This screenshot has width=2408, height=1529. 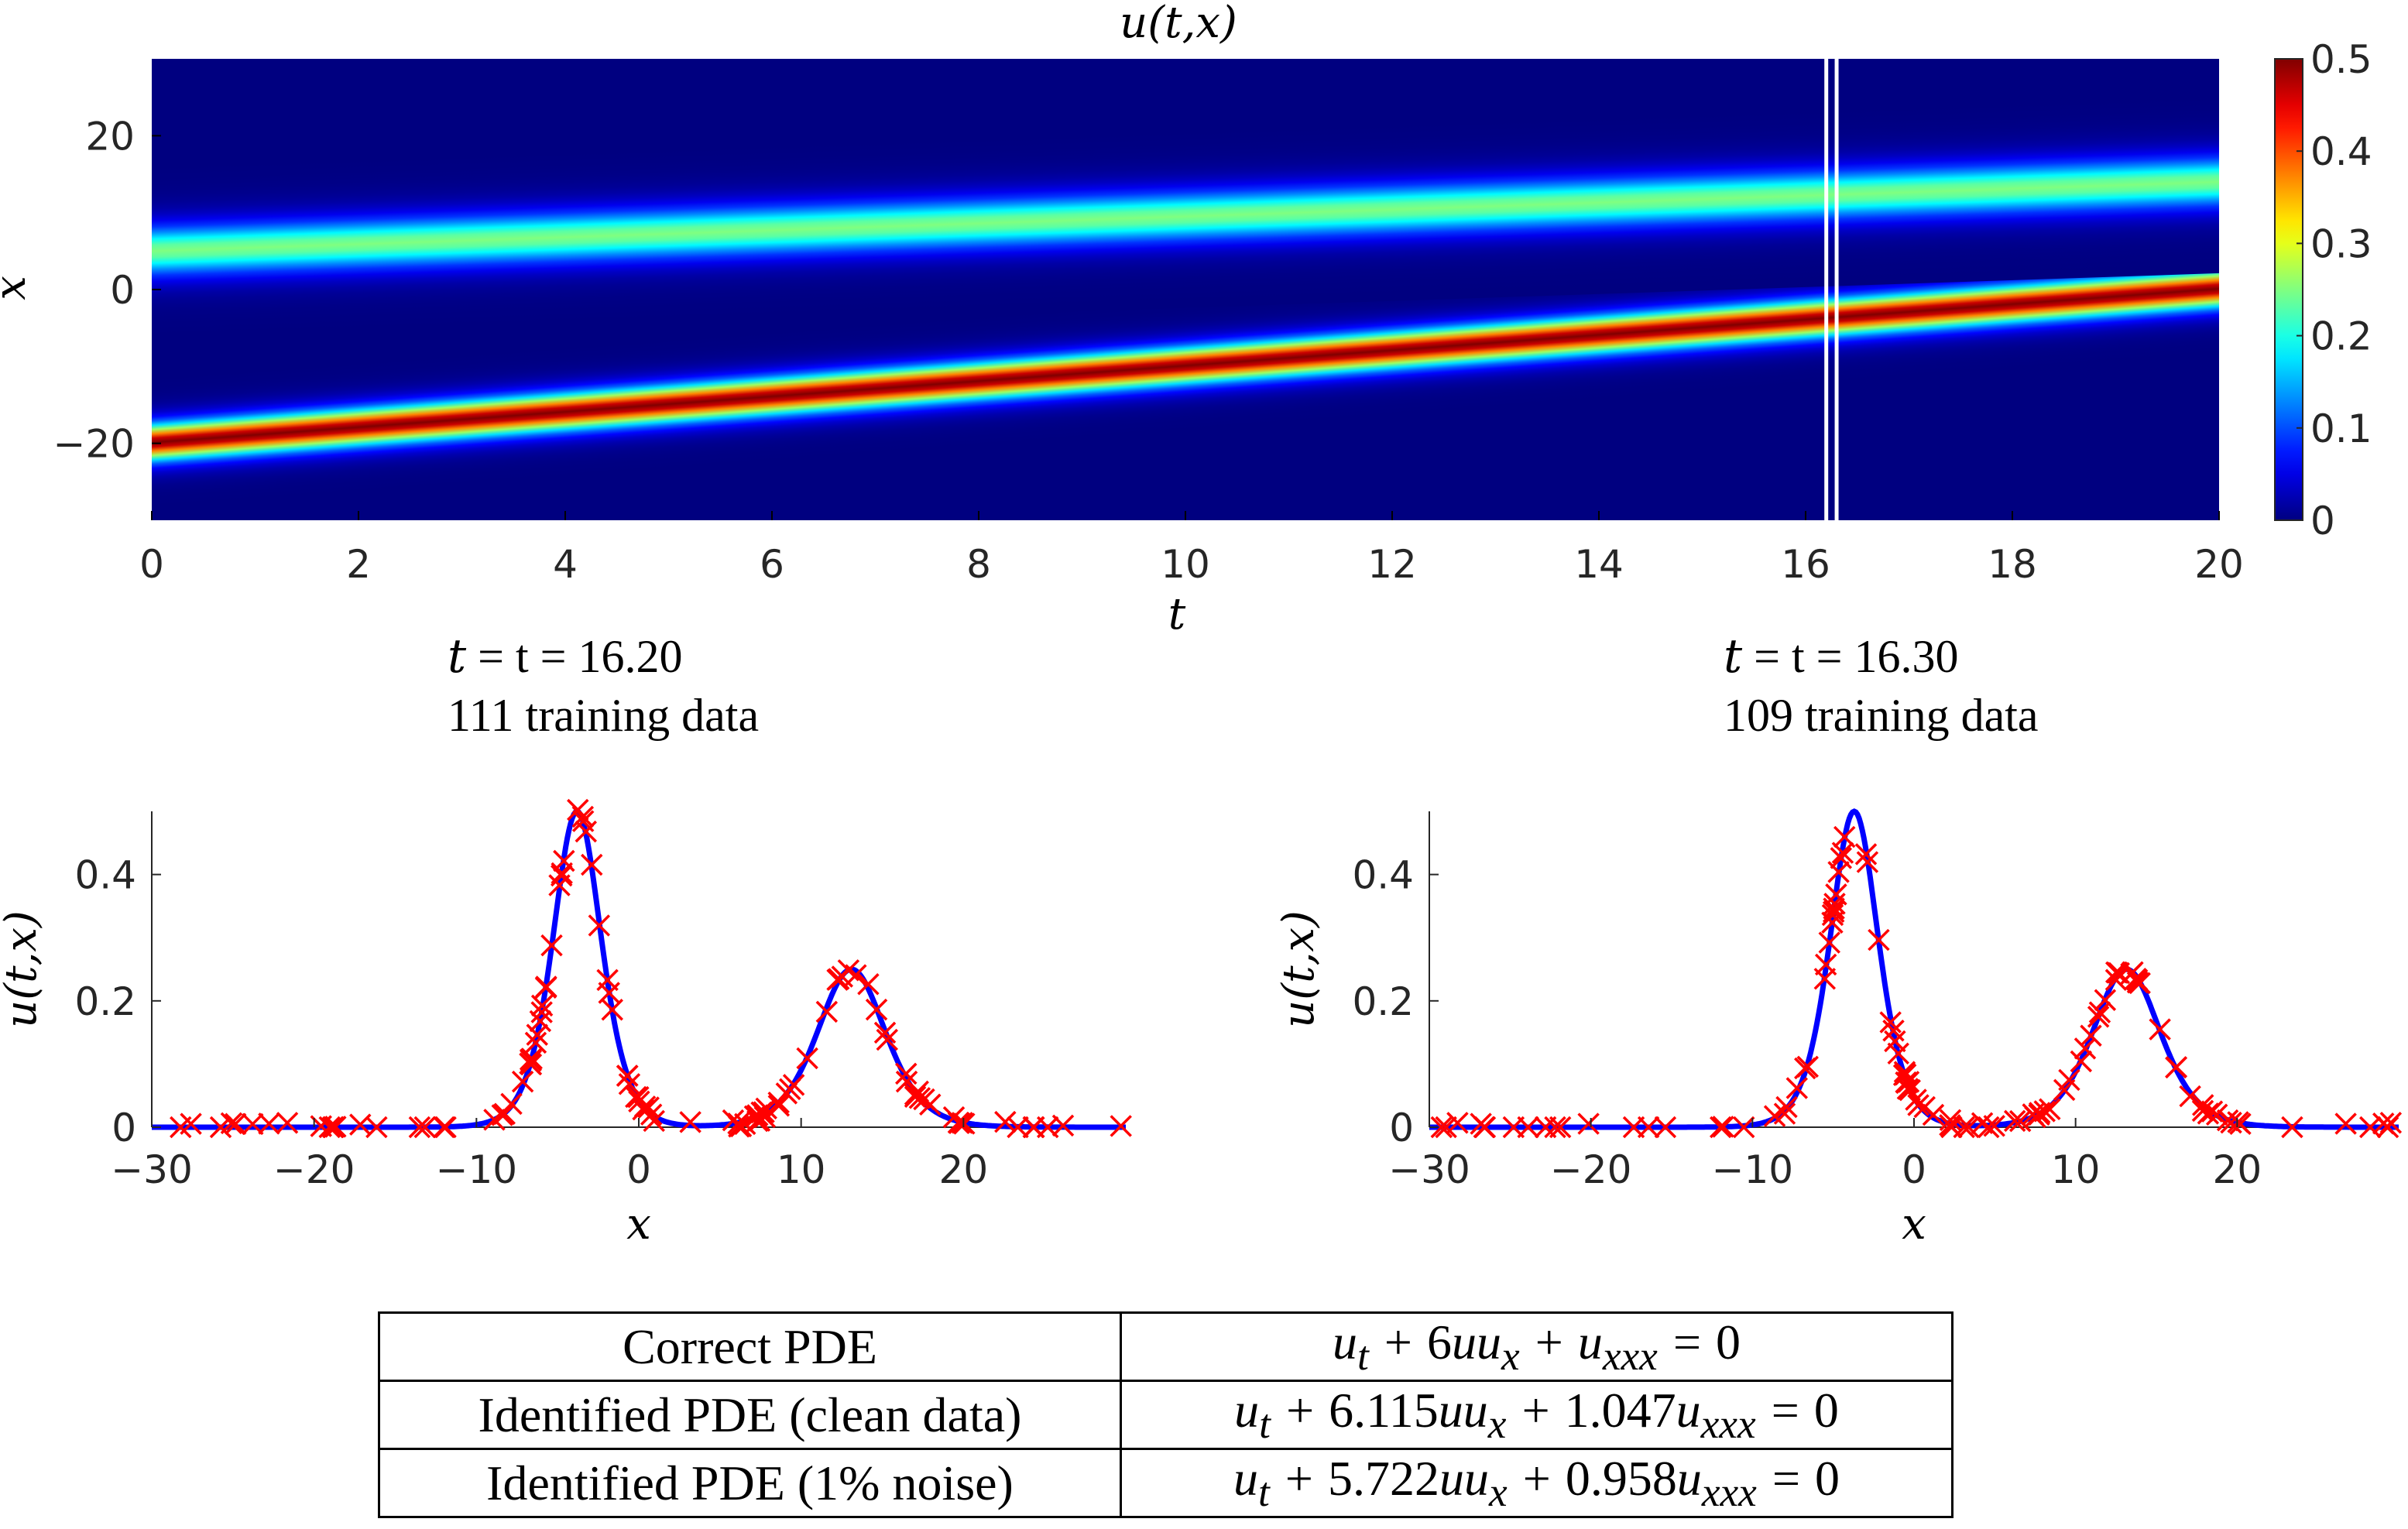 What do you see at coordinates (599, 656) in the screenshot?
I see `left-panel-time: t = 16.20` at bounding box center [599, 656].